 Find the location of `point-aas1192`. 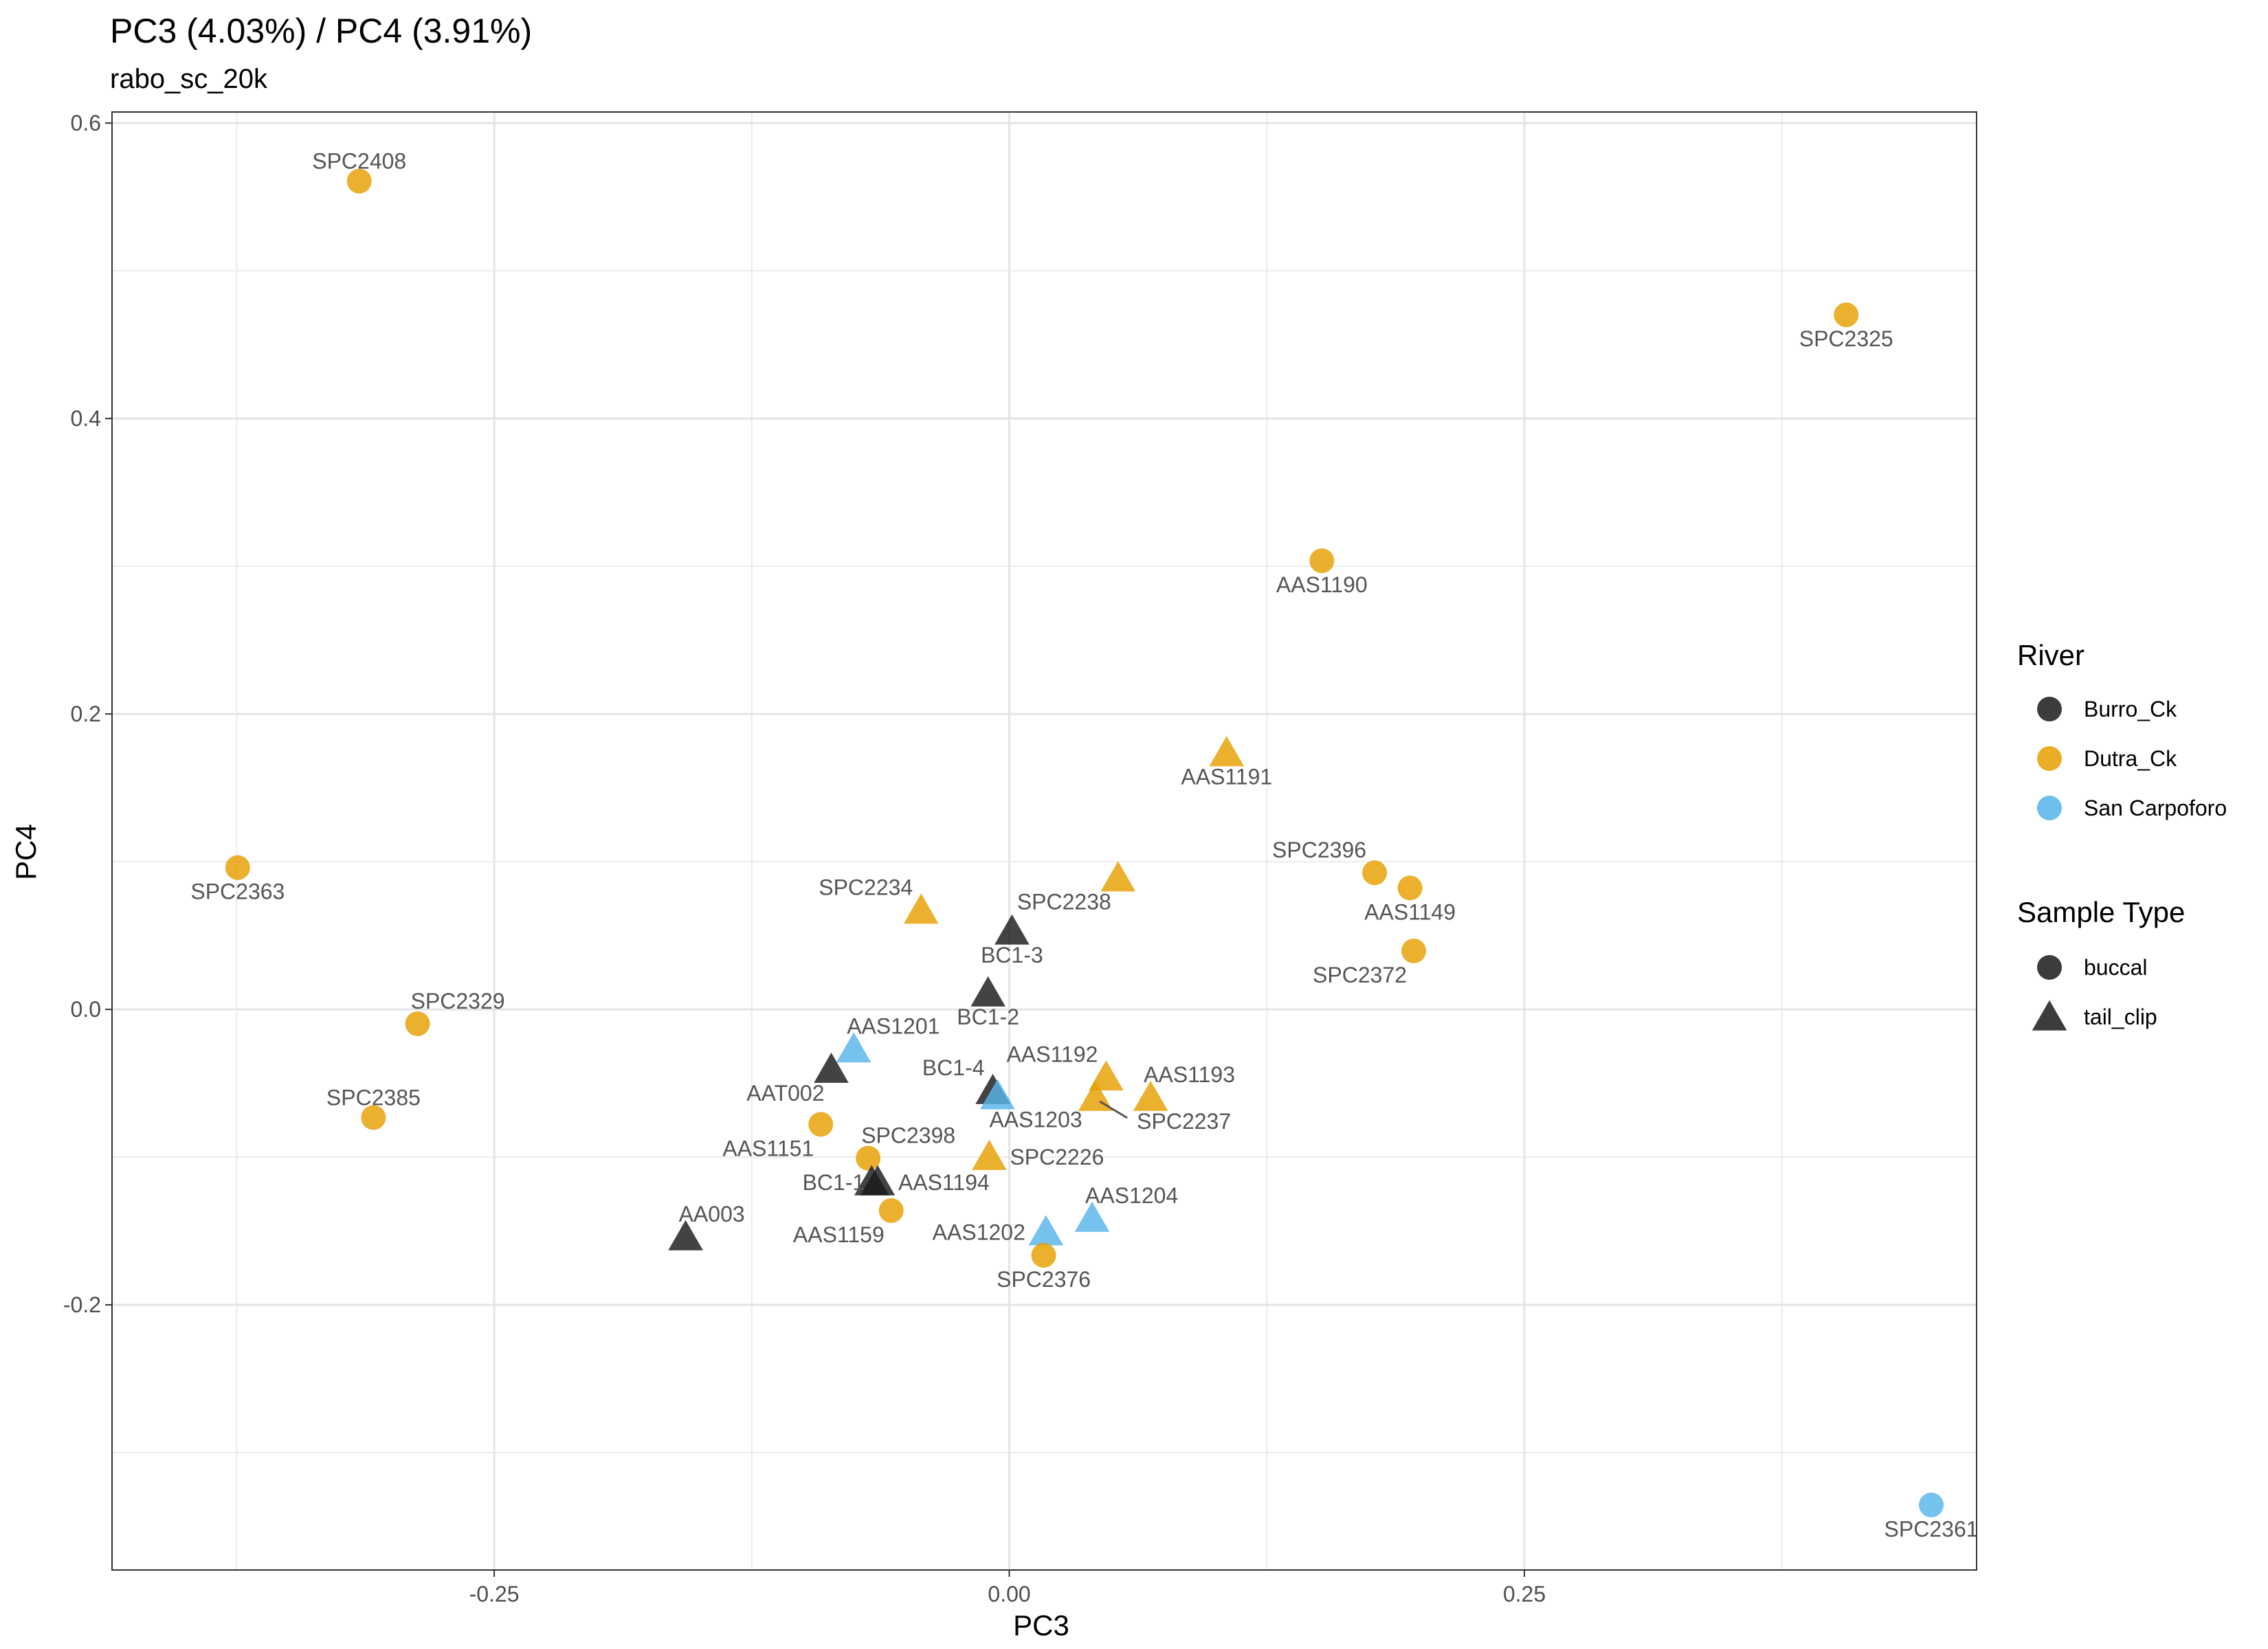

point-aas1192 is located at coordinates (1106, 1075).